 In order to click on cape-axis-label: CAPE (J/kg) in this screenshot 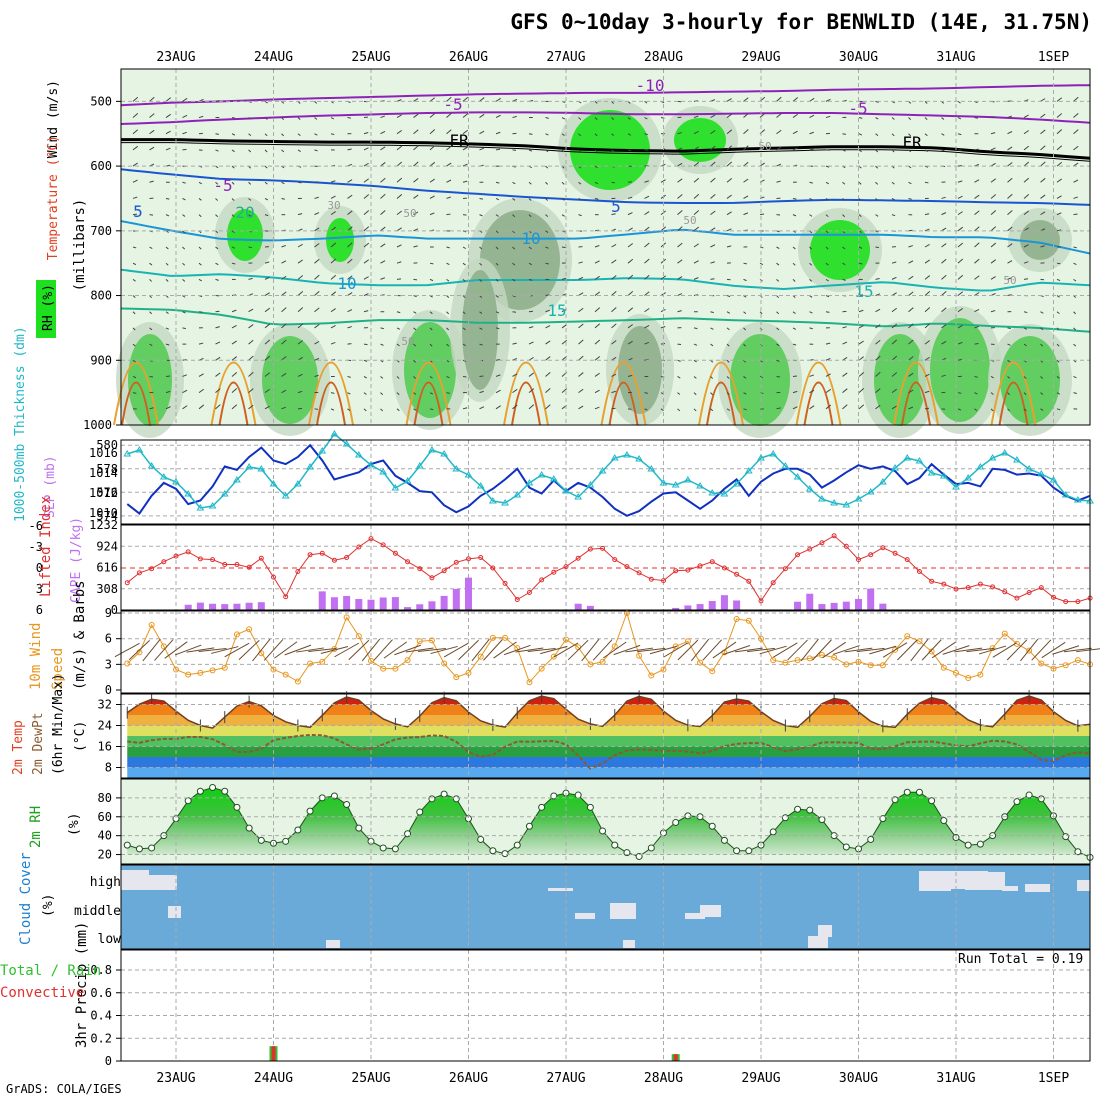, I will do `click(76, 560)`.